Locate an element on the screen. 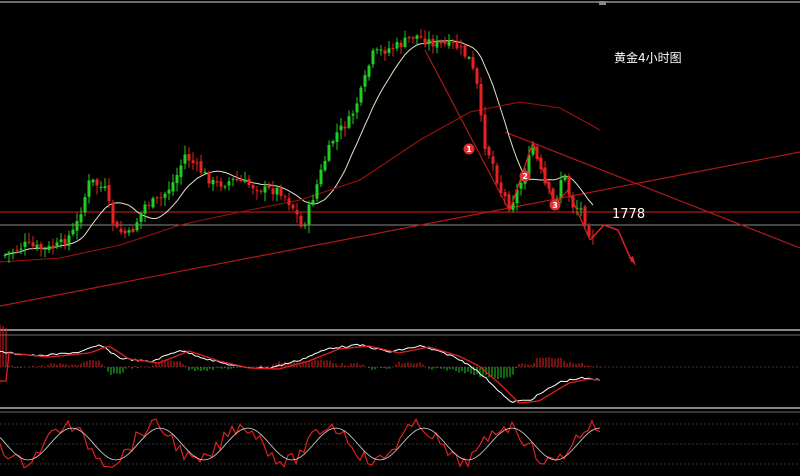  wave-marker-1: 1 is located at coordinates (469, 149).